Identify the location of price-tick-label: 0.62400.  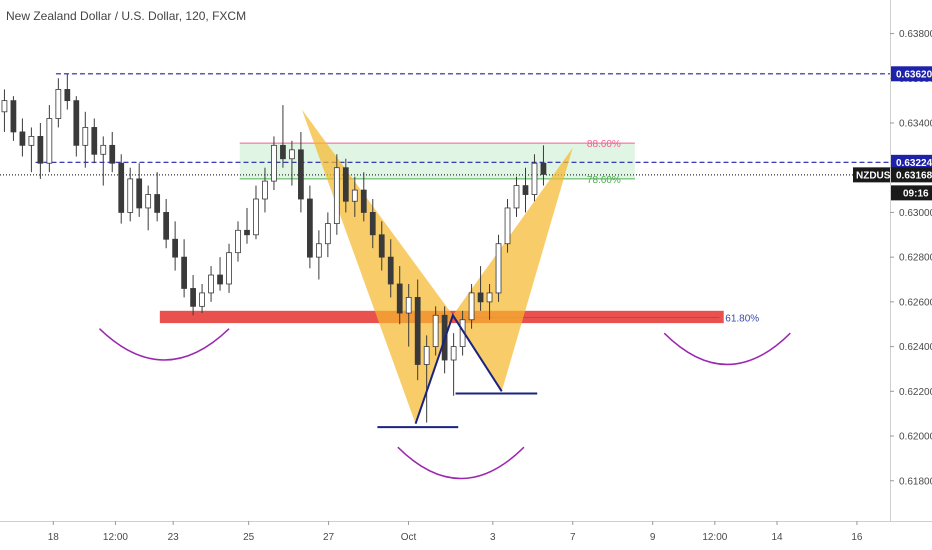
(915, 347).